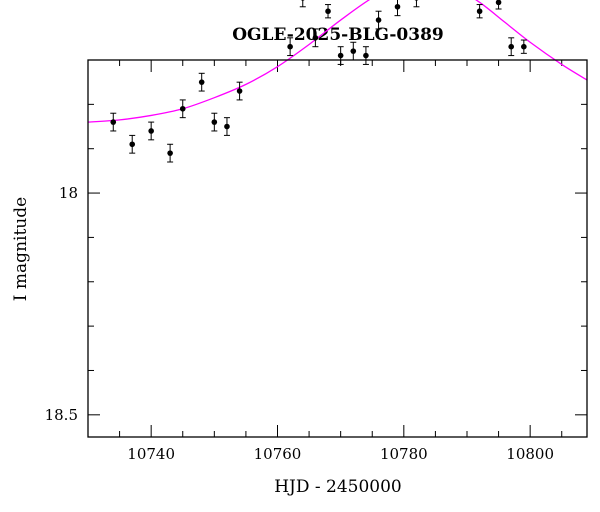  Describe the element at coordinates (21, 249) in the screenshot. I see `y-axis-label: I magnitude` at that location.